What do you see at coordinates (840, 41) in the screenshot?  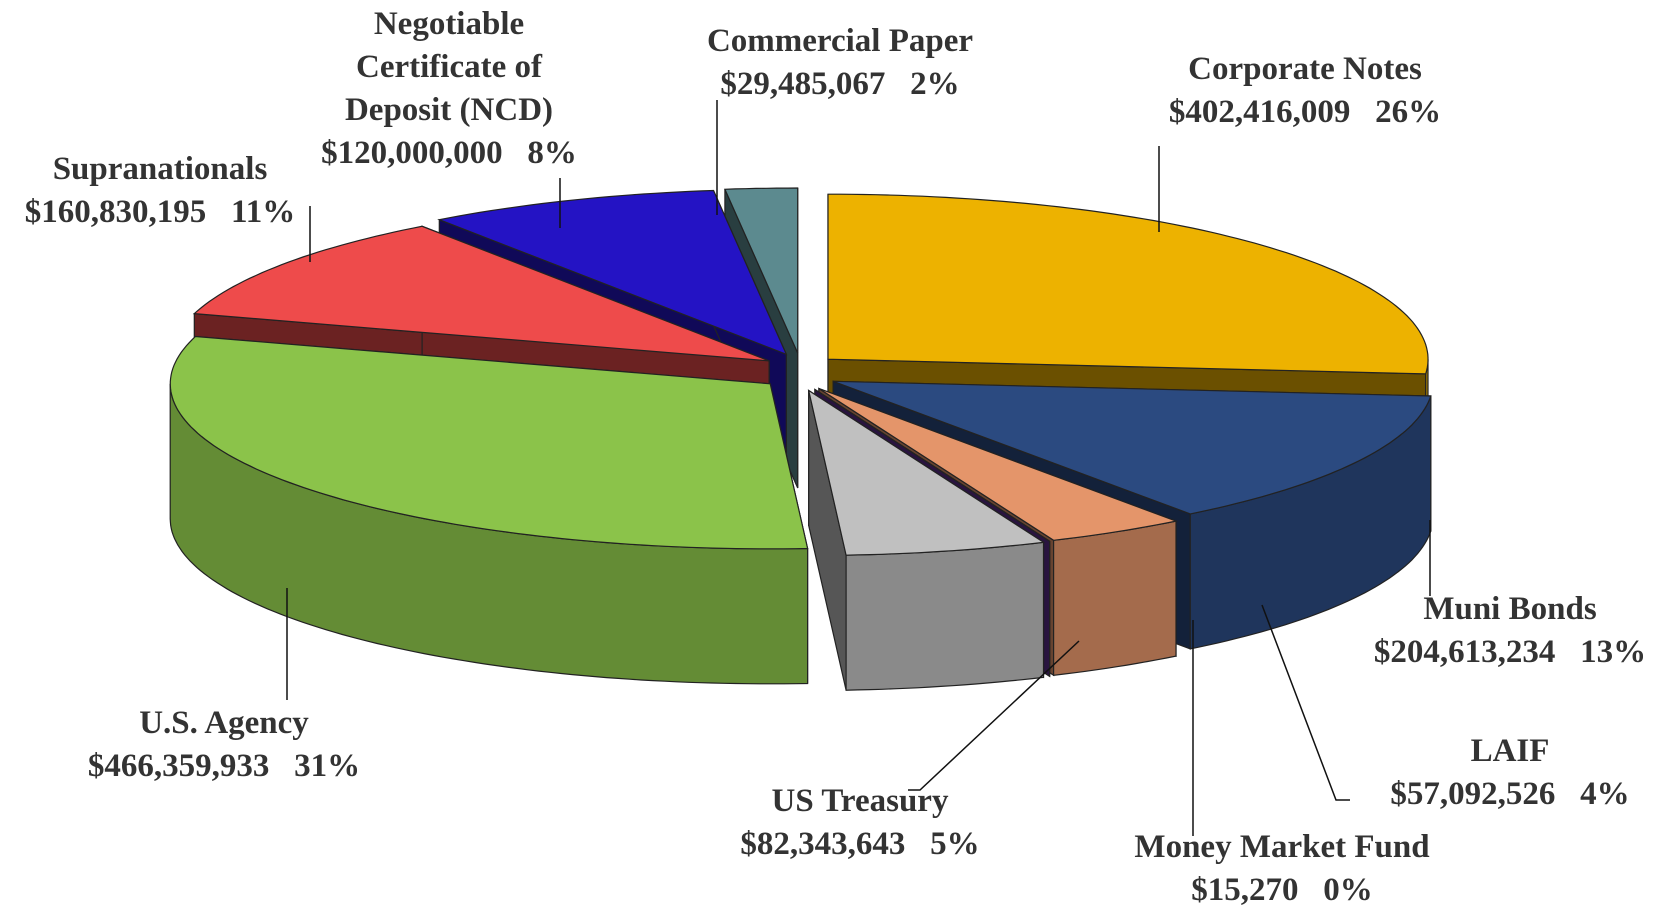 I see `category-label: Commercial Paper` at bounding box center [840, 41].